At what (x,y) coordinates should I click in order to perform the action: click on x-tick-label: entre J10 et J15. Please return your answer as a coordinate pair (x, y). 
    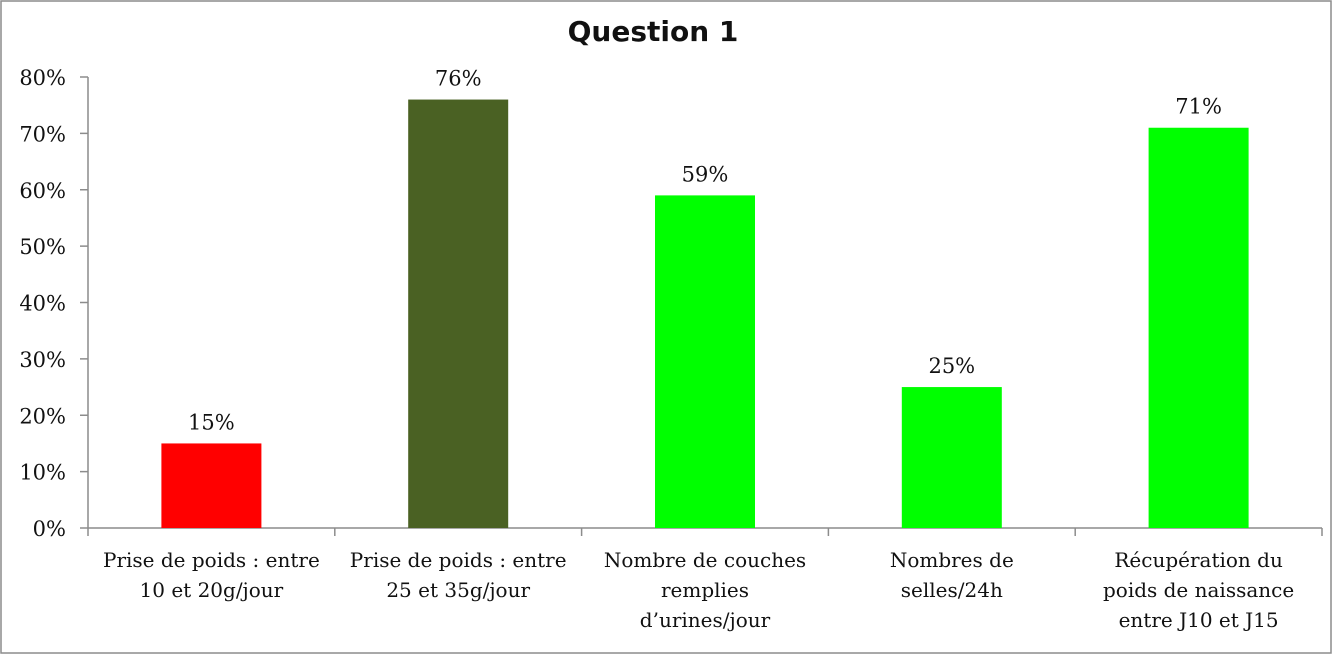
    Looking at the image, I should click on (1199, 620).